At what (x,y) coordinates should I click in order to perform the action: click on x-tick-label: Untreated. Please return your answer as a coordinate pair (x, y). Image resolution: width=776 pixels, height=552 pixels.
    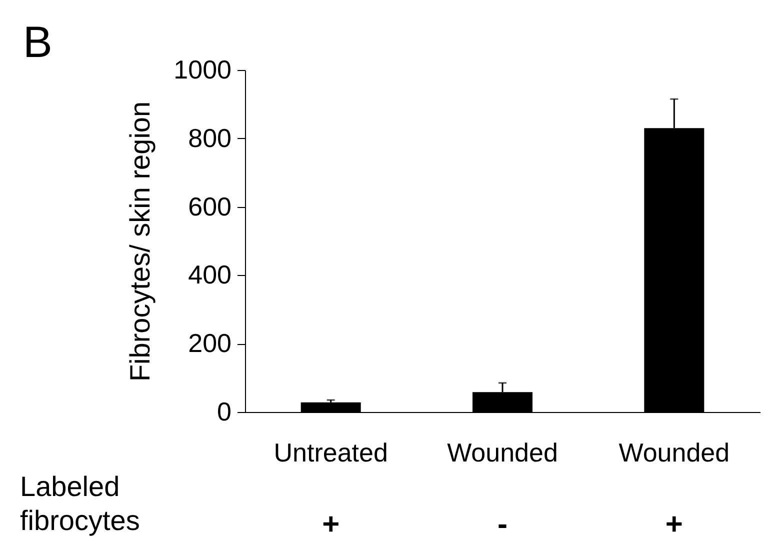
    Looking at the image, I should click on (331, 453).